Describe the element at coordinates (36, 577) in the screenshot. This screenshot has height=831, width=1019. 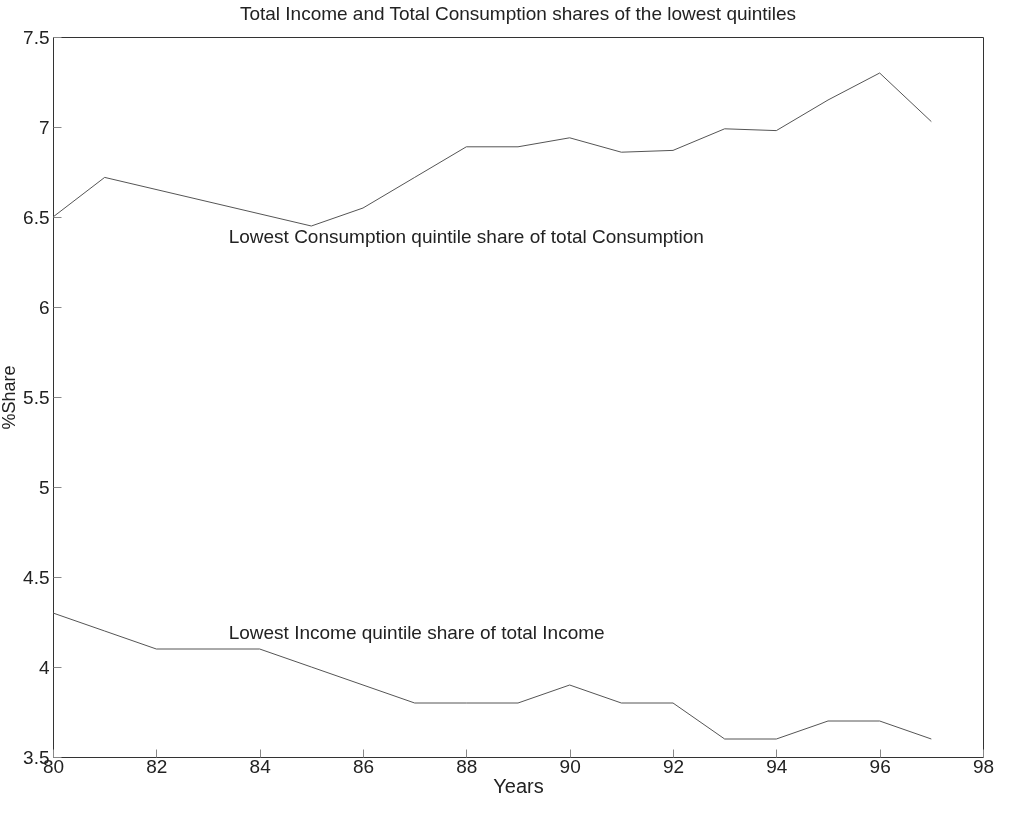
I see `y-tick-label: 4.5` at that location.